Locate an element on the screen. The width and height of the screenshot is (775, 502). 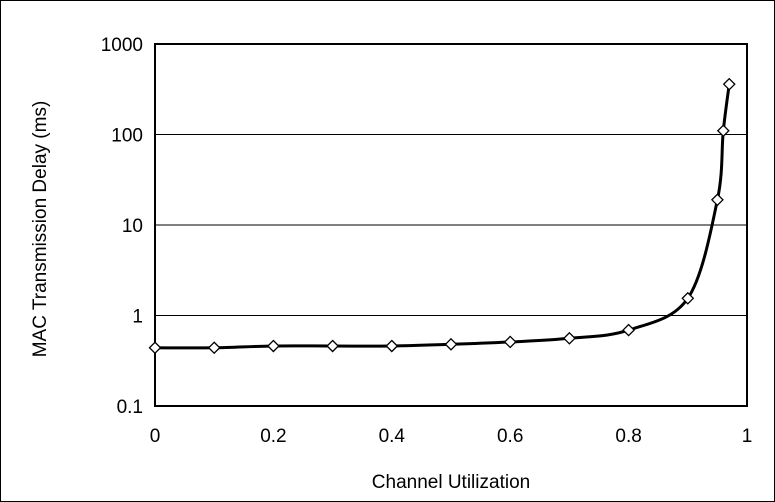
y-tick-label: 0.1 is located at coordinates (130, 407).